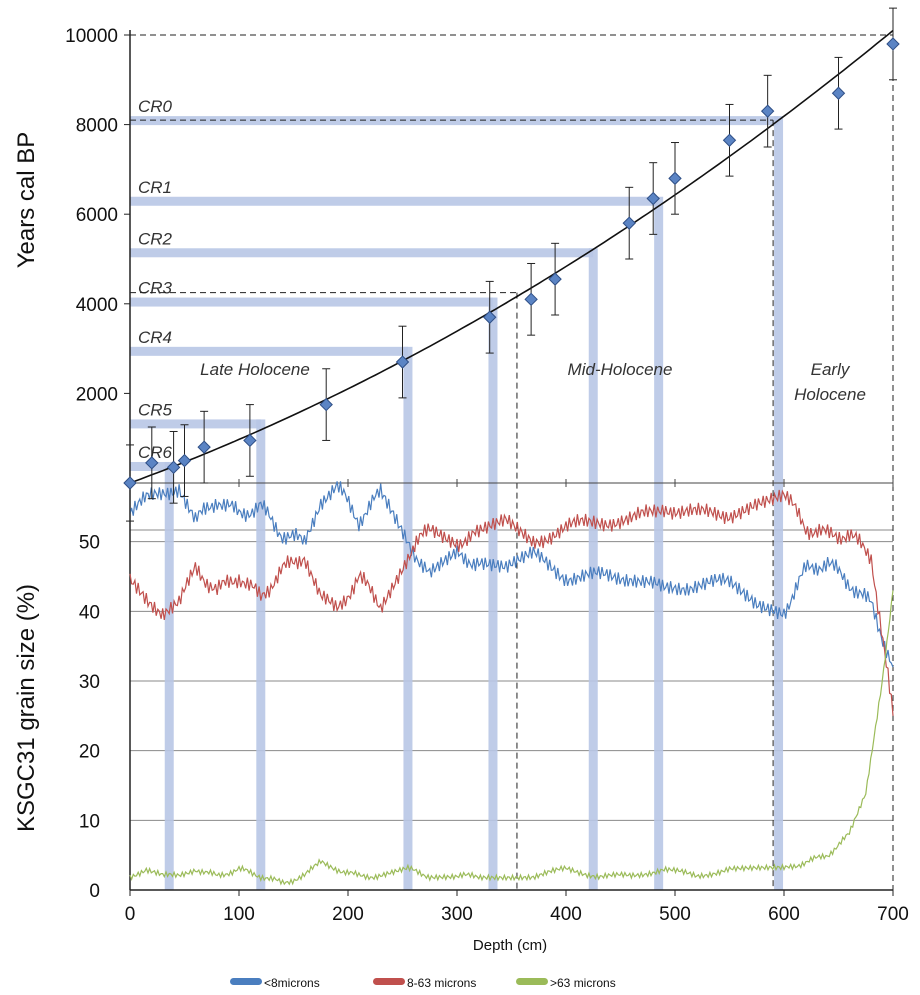 The image size is (920, 995). What do you see at coordinates (659, 543) in the screenshot?
I see `event-bar-v-CR1` at bounding box center [659, 543].